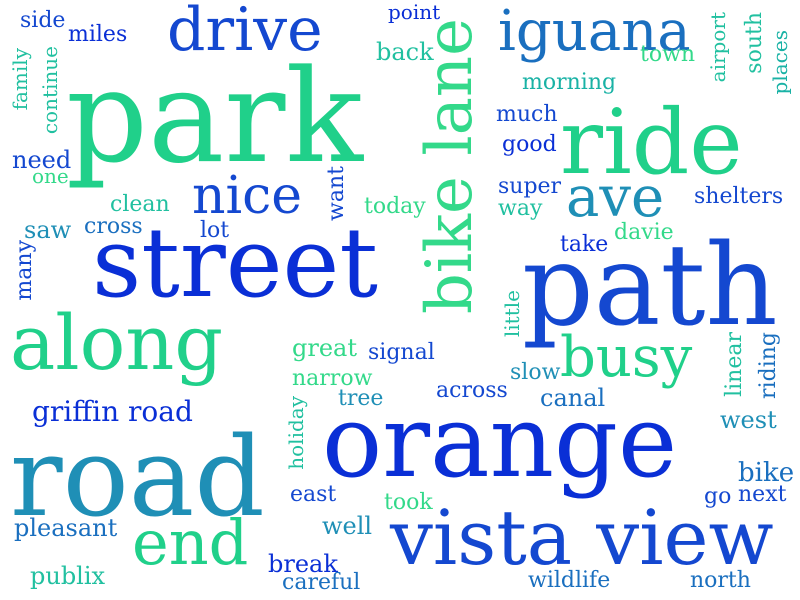 The width and height of the screenshot is (800, 600). Describe the element at coordinates (324, 348) in the screenshot. I see `word-great: great` at that location.